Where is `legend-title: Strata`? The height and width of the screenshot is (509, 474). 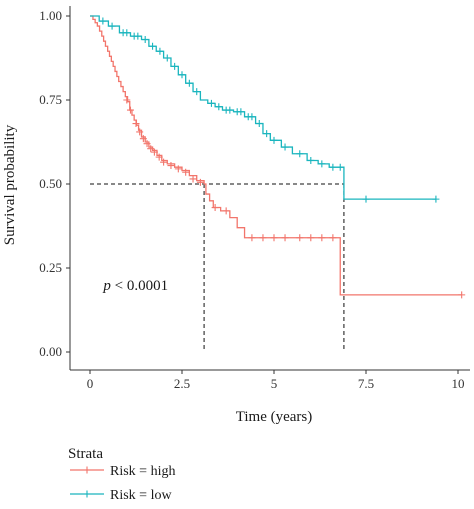
legend-title: Strata is located at coordinates (85, 454).